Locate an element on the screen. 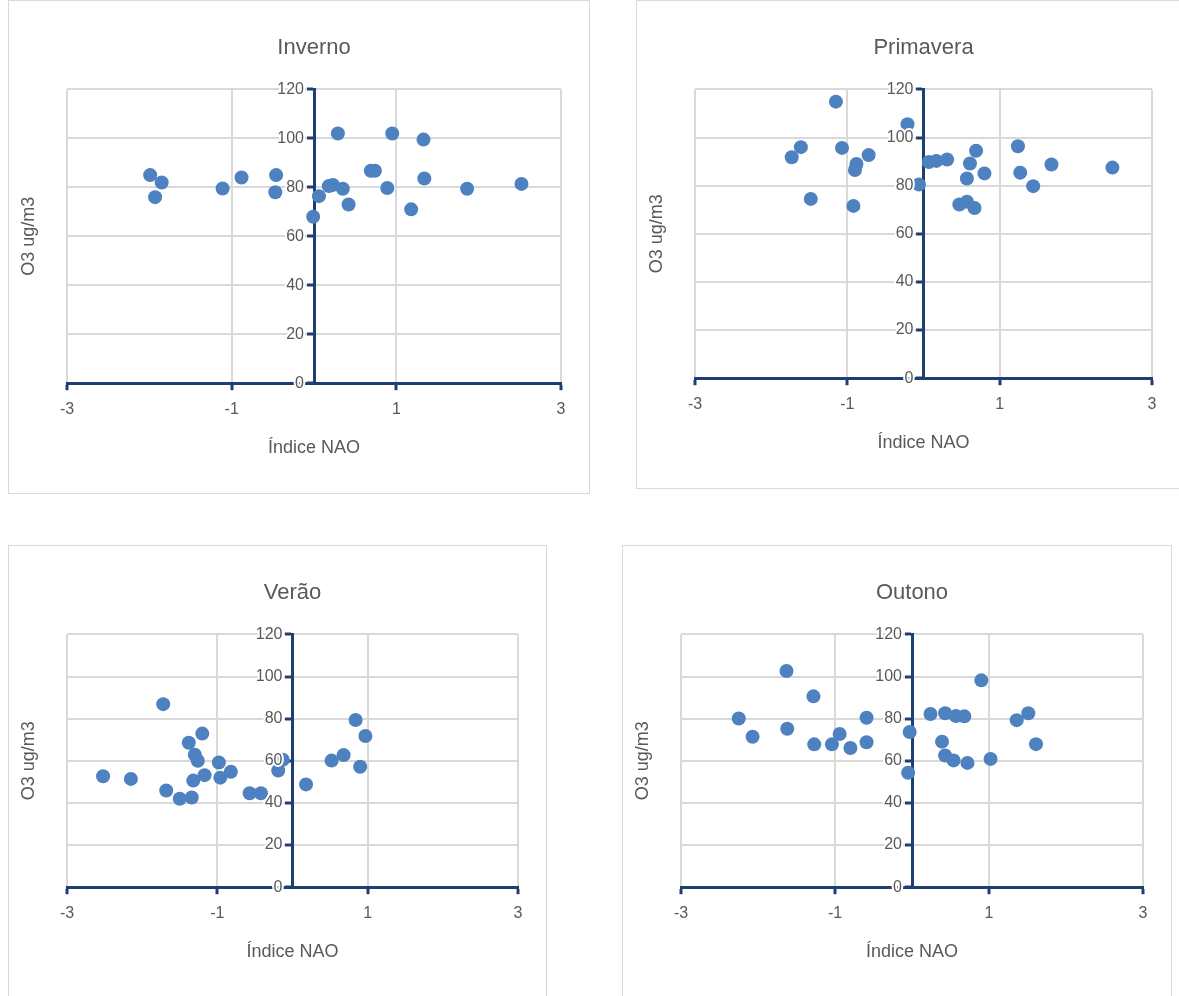 The height and width of the screenshot is (996, 1179). chart-title: Inverno is located at coordinates (314, 47).